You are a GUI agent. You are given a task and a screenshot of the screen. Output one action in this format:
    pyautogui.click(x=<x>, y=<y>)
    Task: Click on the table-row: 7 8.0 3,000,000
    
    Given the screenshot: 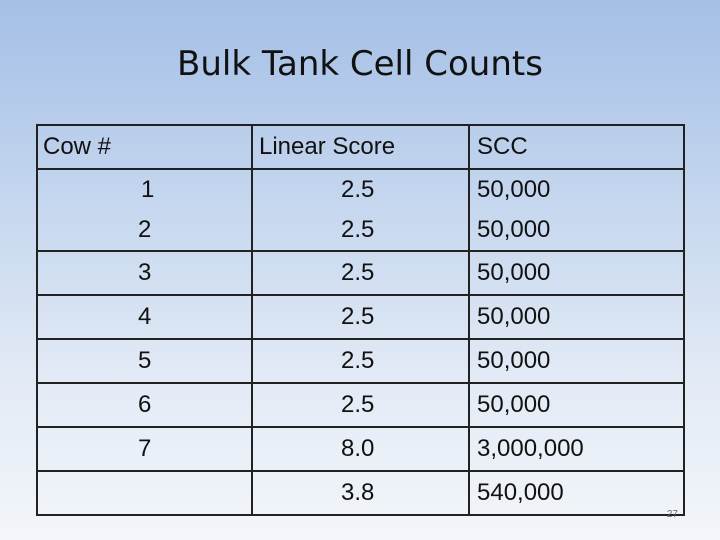 What is the action you would take?
    pyautogui.click(x=360, y=449)
    